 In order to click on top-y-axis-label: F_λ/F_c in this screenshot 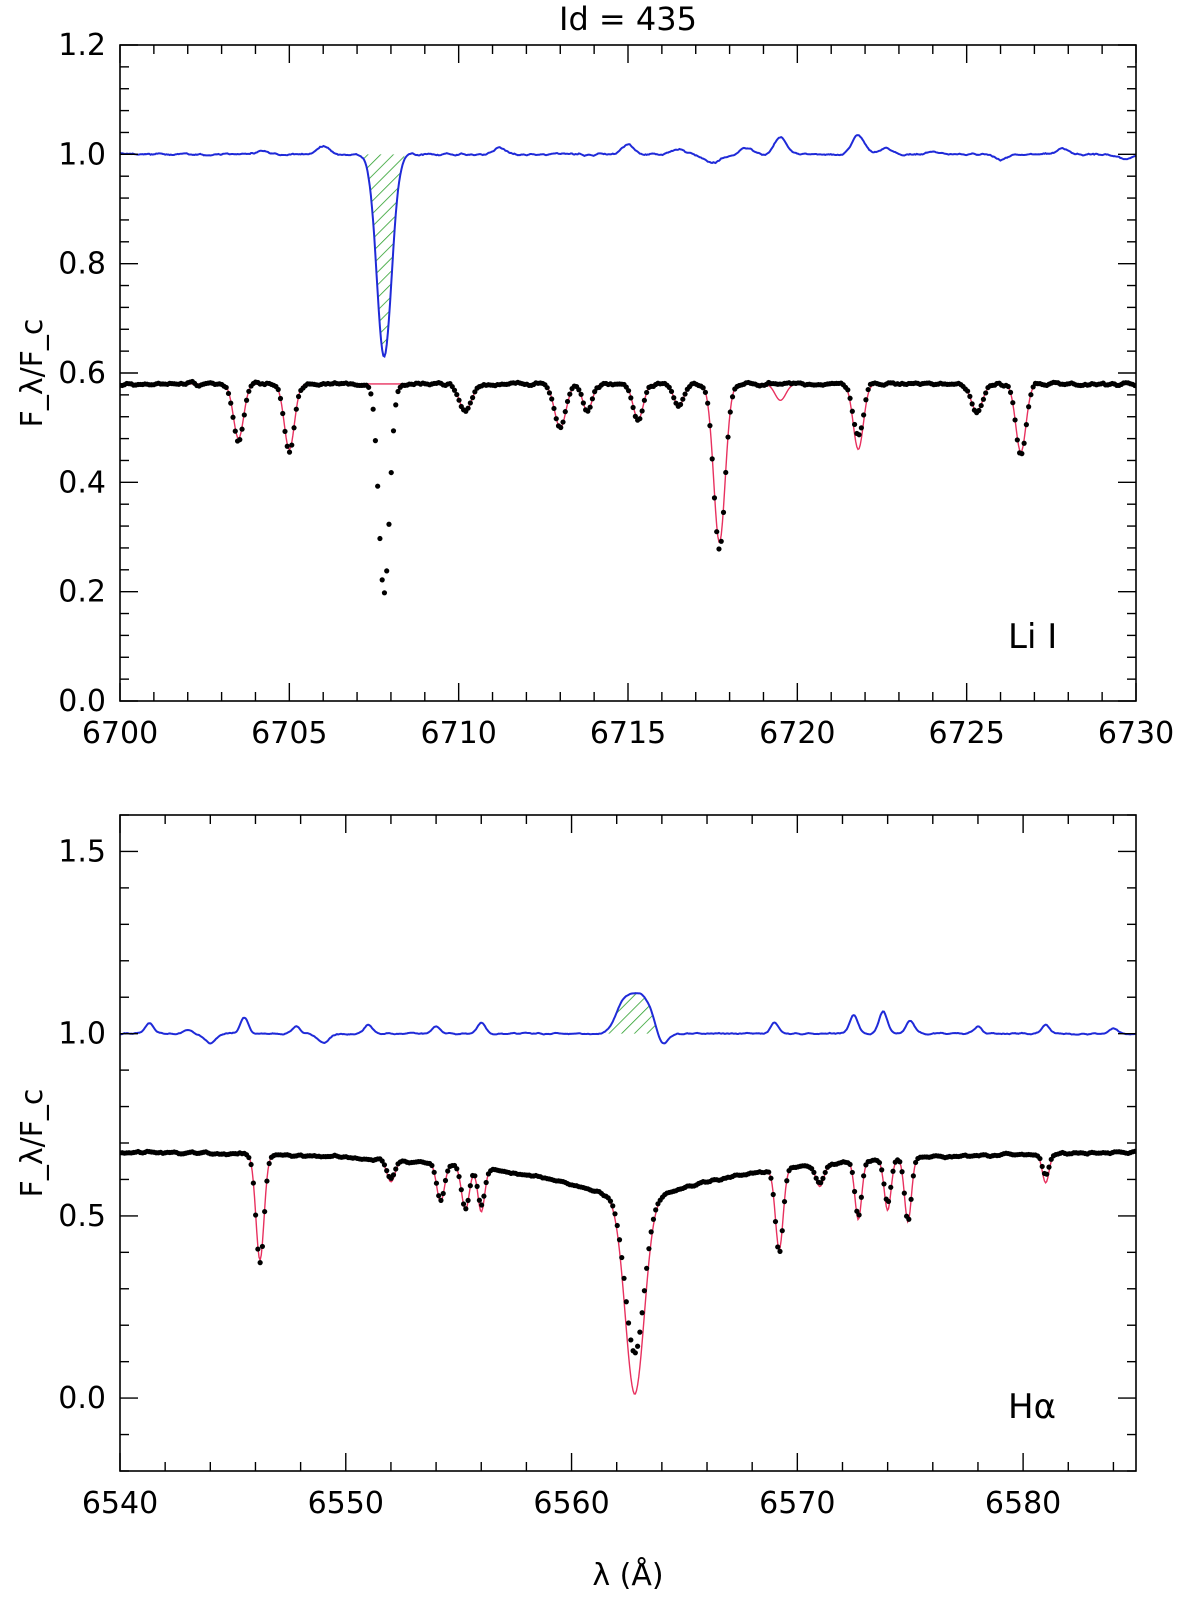, I will do `click(32, 373)`.